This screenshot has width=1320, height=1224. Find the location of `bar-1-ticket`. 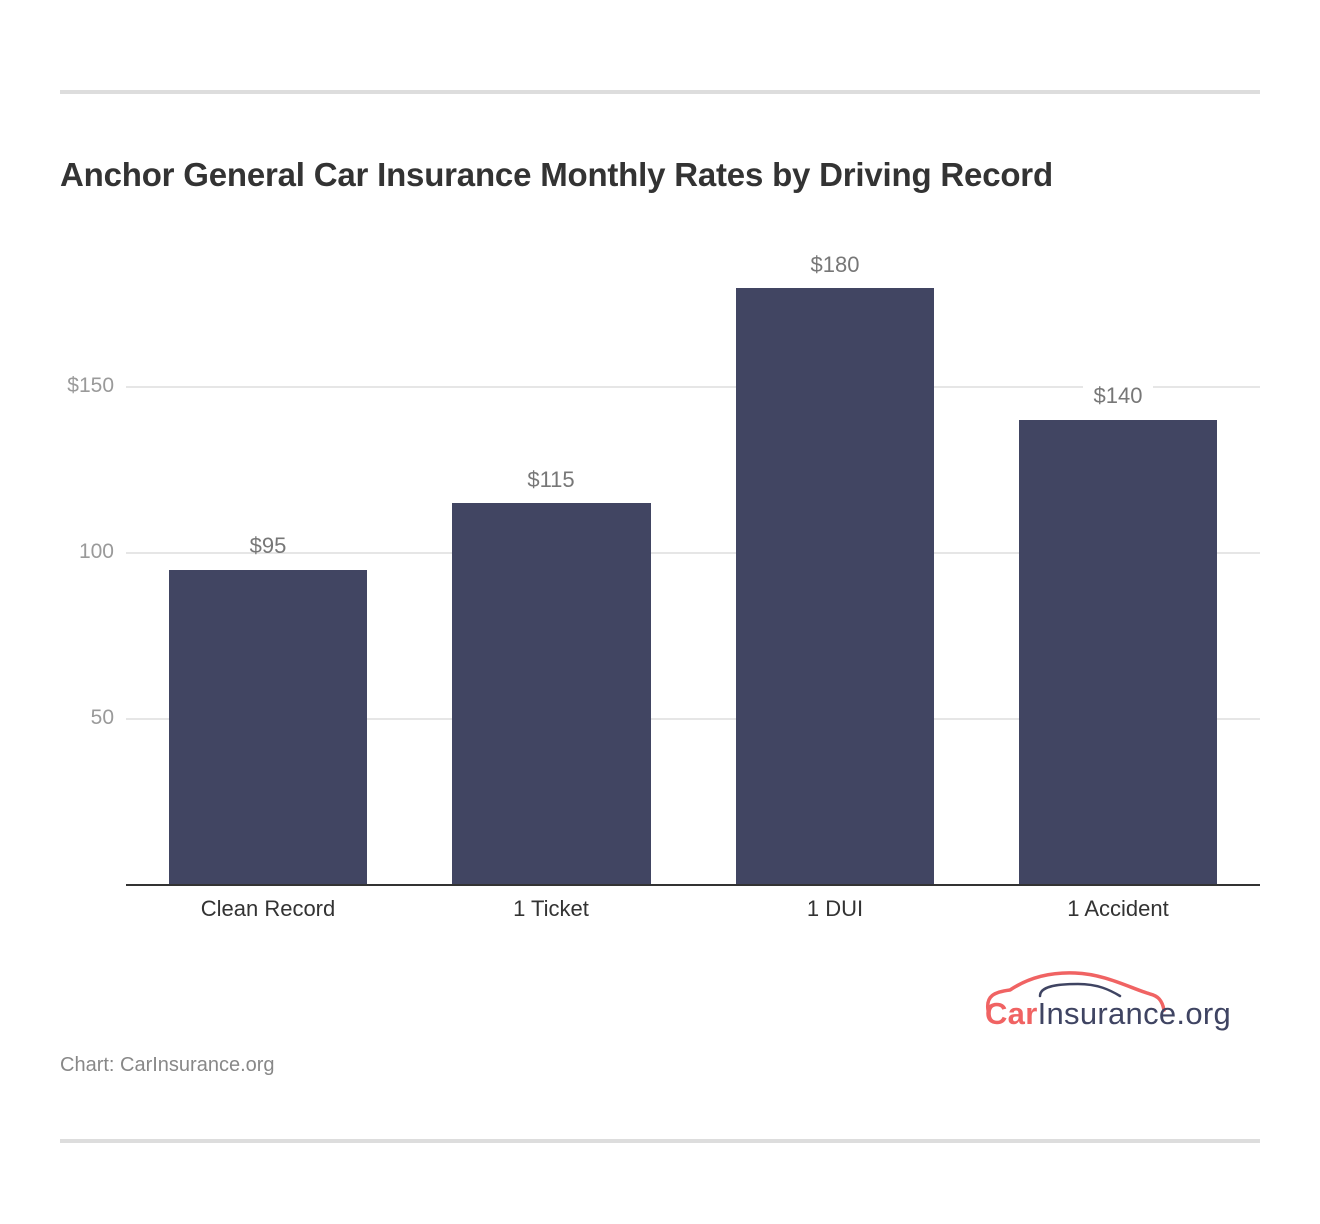

bar-1-ticket is located at coordinates (551, 694).